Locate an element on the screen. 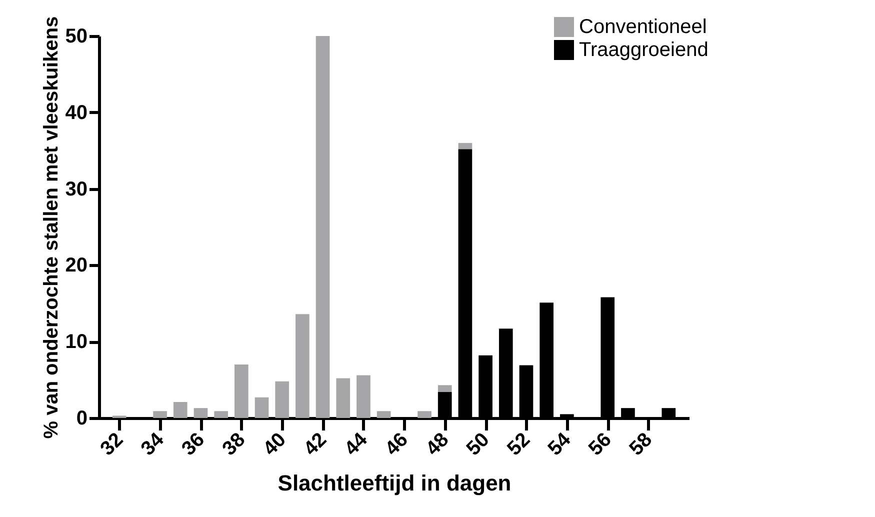 This screenshot has height=517, width=875. x-tick-label: 58 is located at coordinates (641, 444).